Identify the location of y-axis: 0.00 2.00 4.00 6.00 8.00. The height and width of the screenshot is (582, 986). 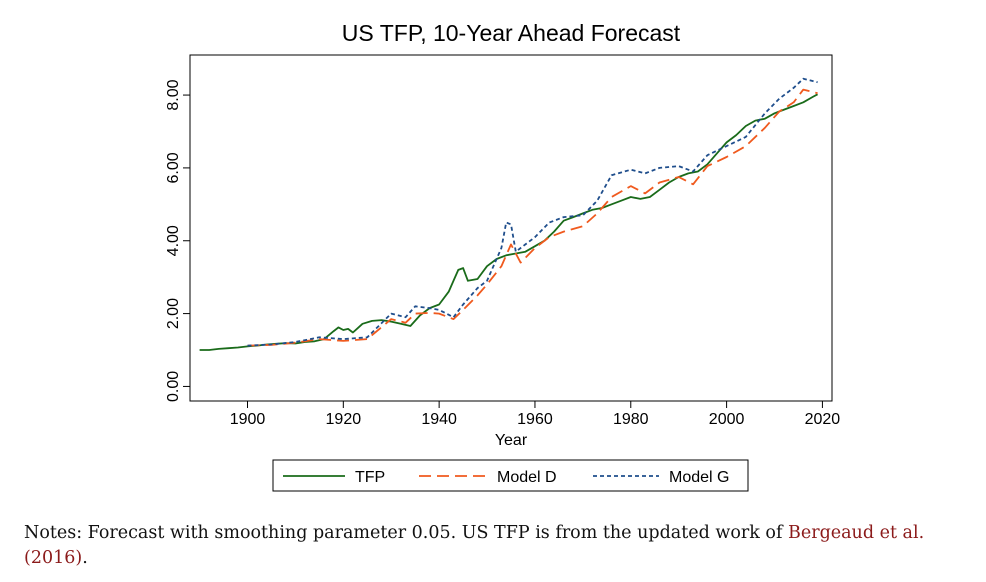
(177, 240).